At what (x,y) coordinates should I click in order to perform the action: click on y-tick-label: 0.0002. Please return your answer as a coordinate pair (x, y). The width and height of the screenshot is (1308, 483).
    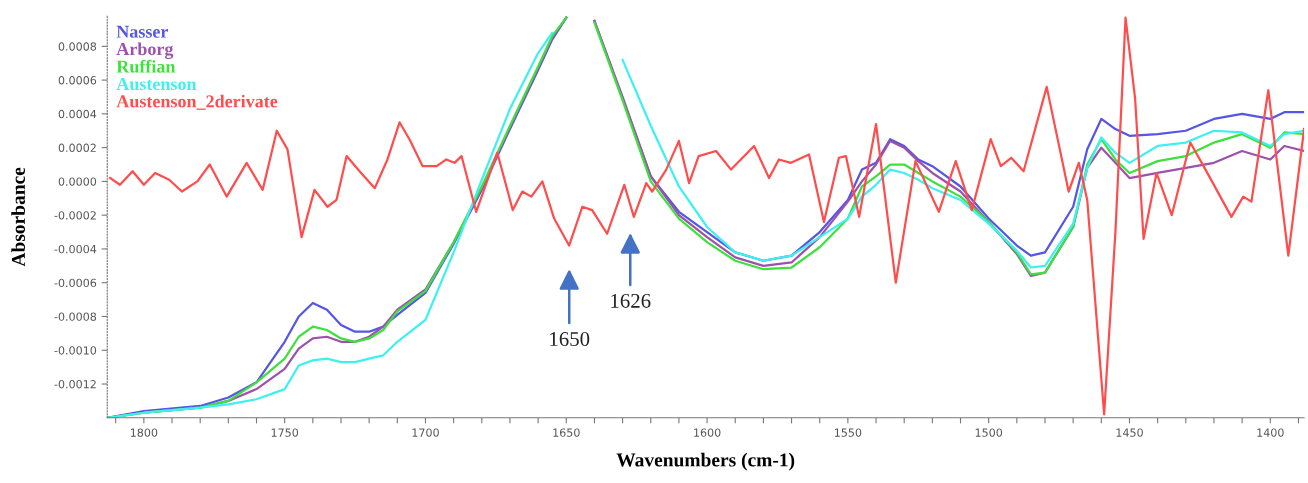
    Looking at the image, I should click on (77, 148).